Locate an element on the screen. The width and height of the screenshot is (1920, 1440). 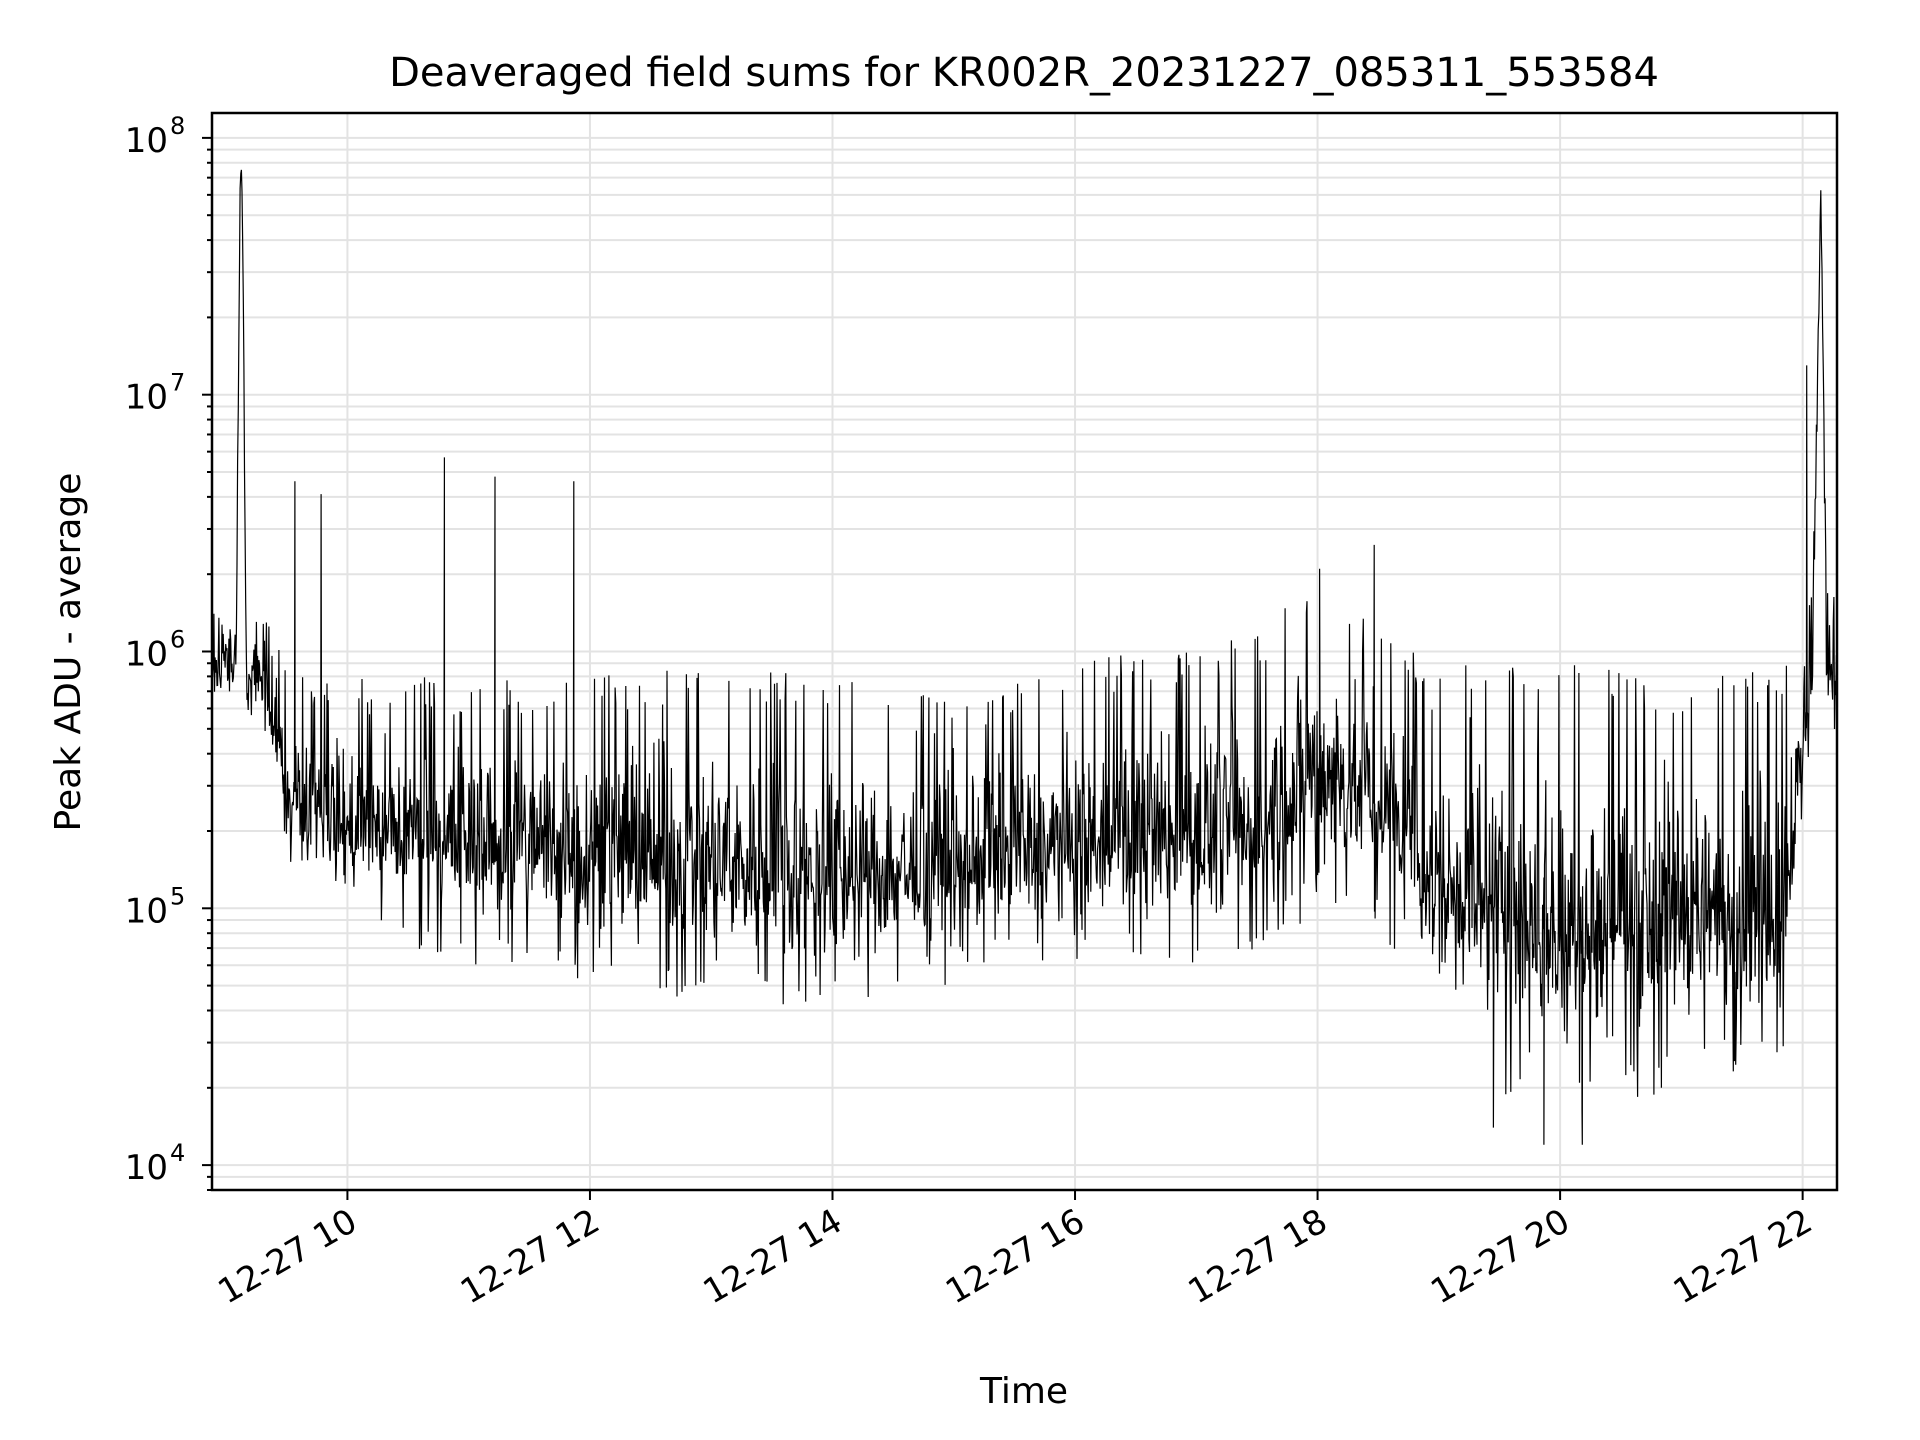
x-axis-label: Time is located at coordinates (1023, 1391).